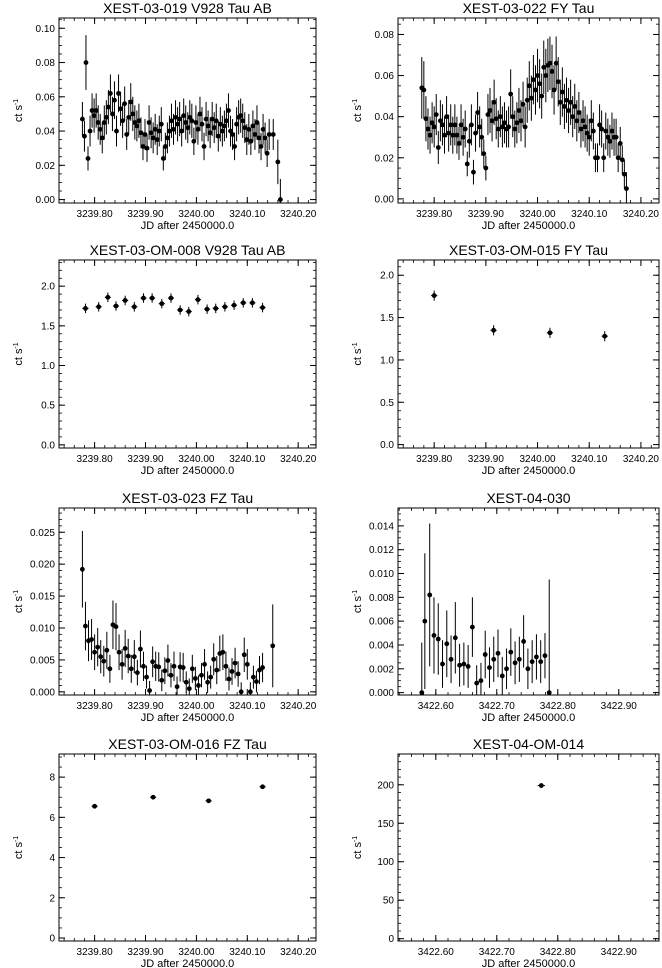 This screenshot has height=968, width=662. I want to click on y-tick-label: 150, so click(385, 824).